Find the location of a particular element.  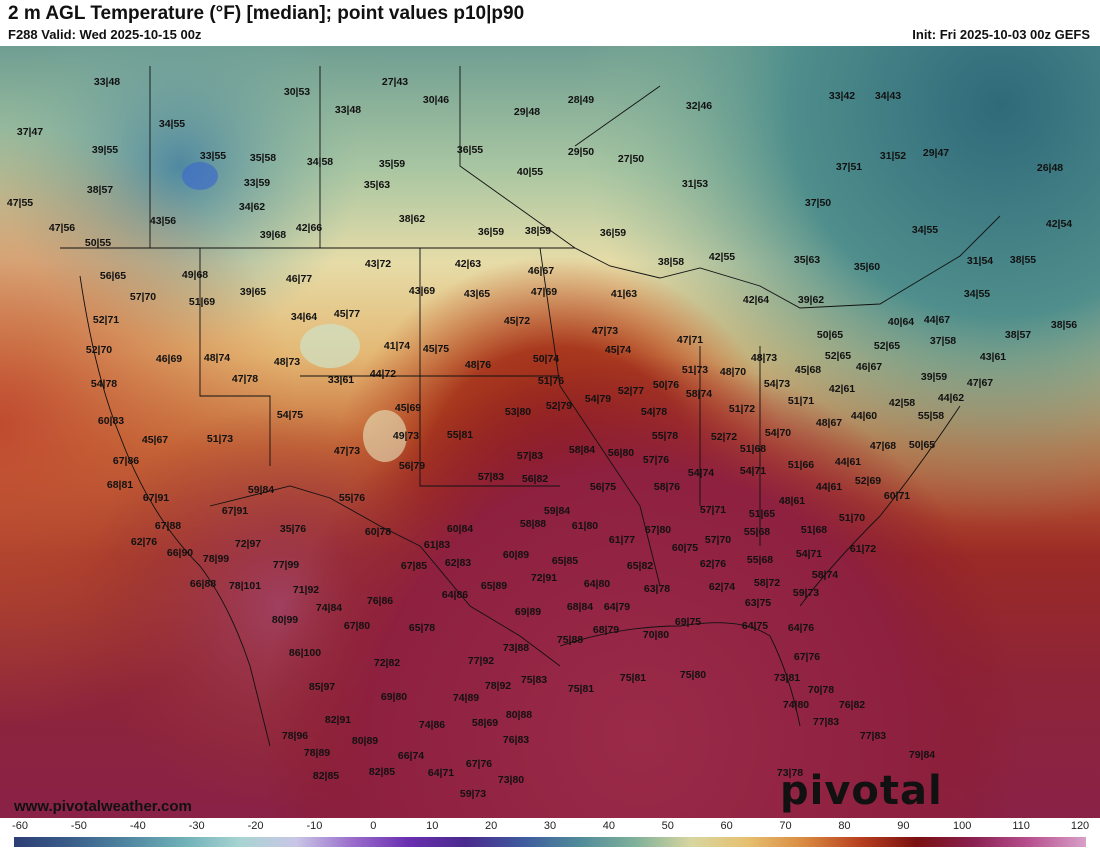

point-value-label: 47|68 is located at coordinates (883, 446).